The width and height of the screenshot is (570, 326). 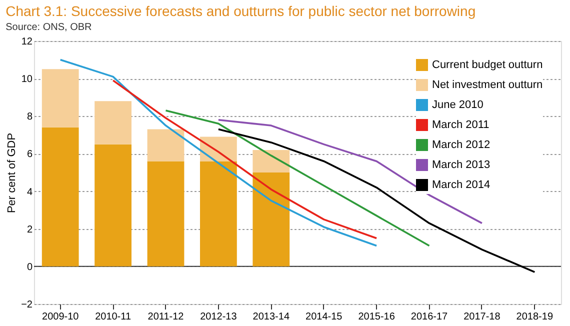 I want to click on y-tick-label: 2, so click(x=29, y=230).